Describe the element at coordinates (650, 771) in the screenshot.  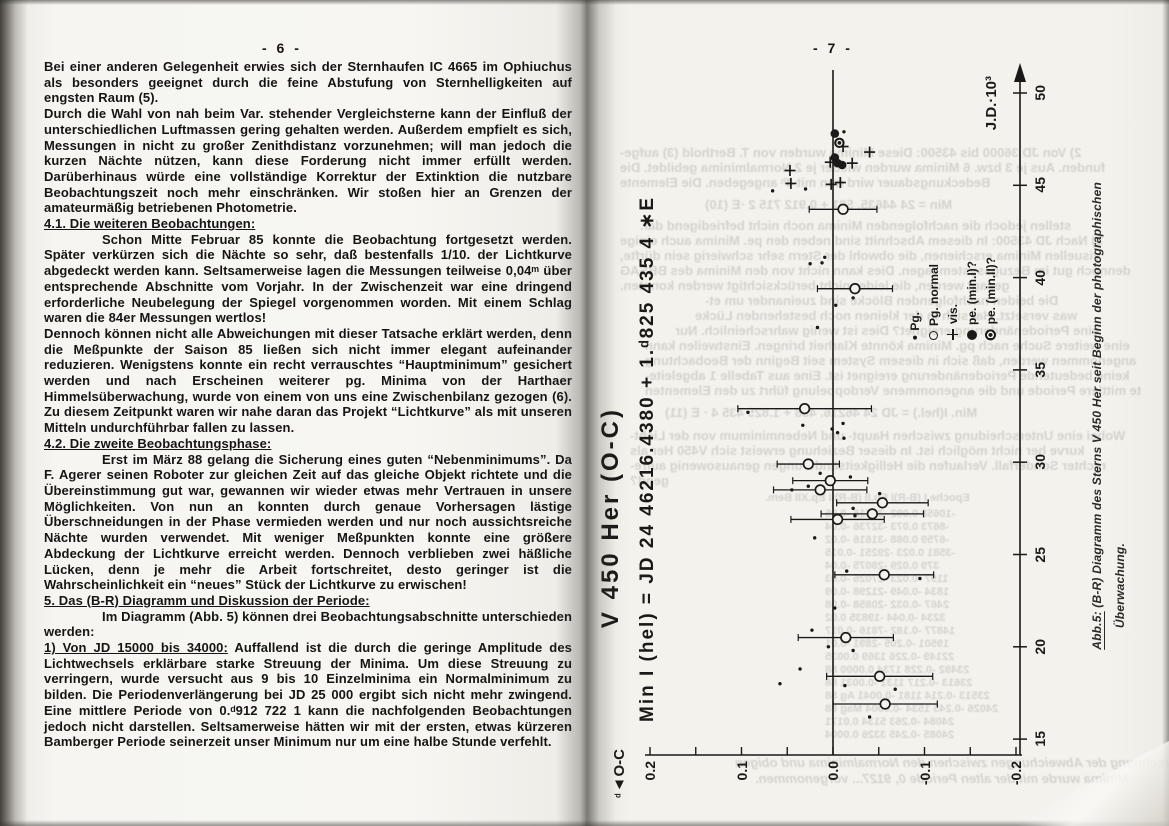
I see `oc-tick-label: 0.2` at that location.